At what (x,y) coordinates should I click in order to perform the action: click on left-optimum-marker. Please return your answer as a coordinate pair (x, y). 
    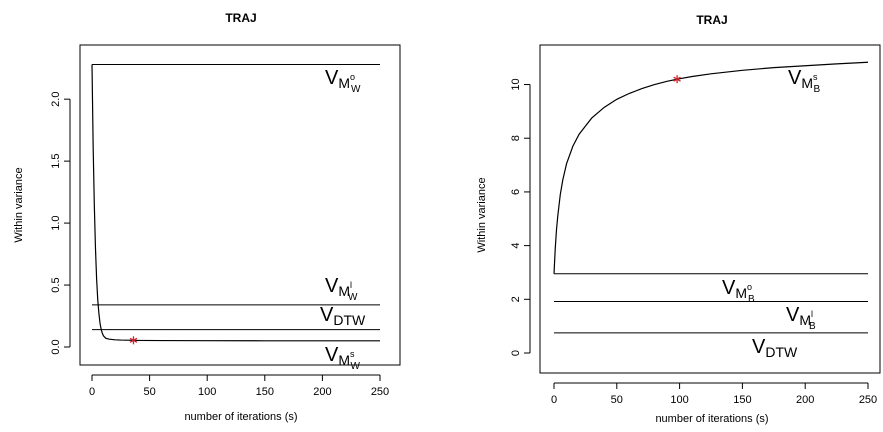
    Looking at the image, I should click on (133, 340).